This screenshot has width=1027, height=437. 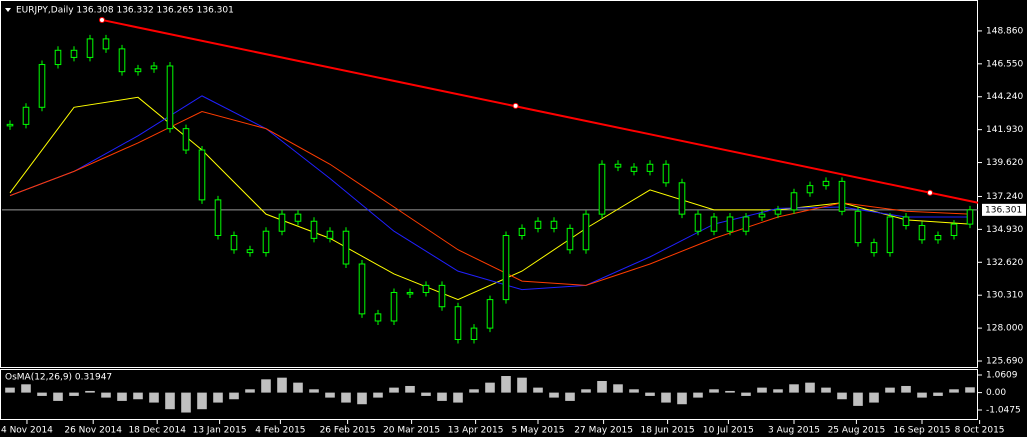 I want to click on indicator-title: OsMA(12,26,9) 0.31947, so click(x=58, y=378).